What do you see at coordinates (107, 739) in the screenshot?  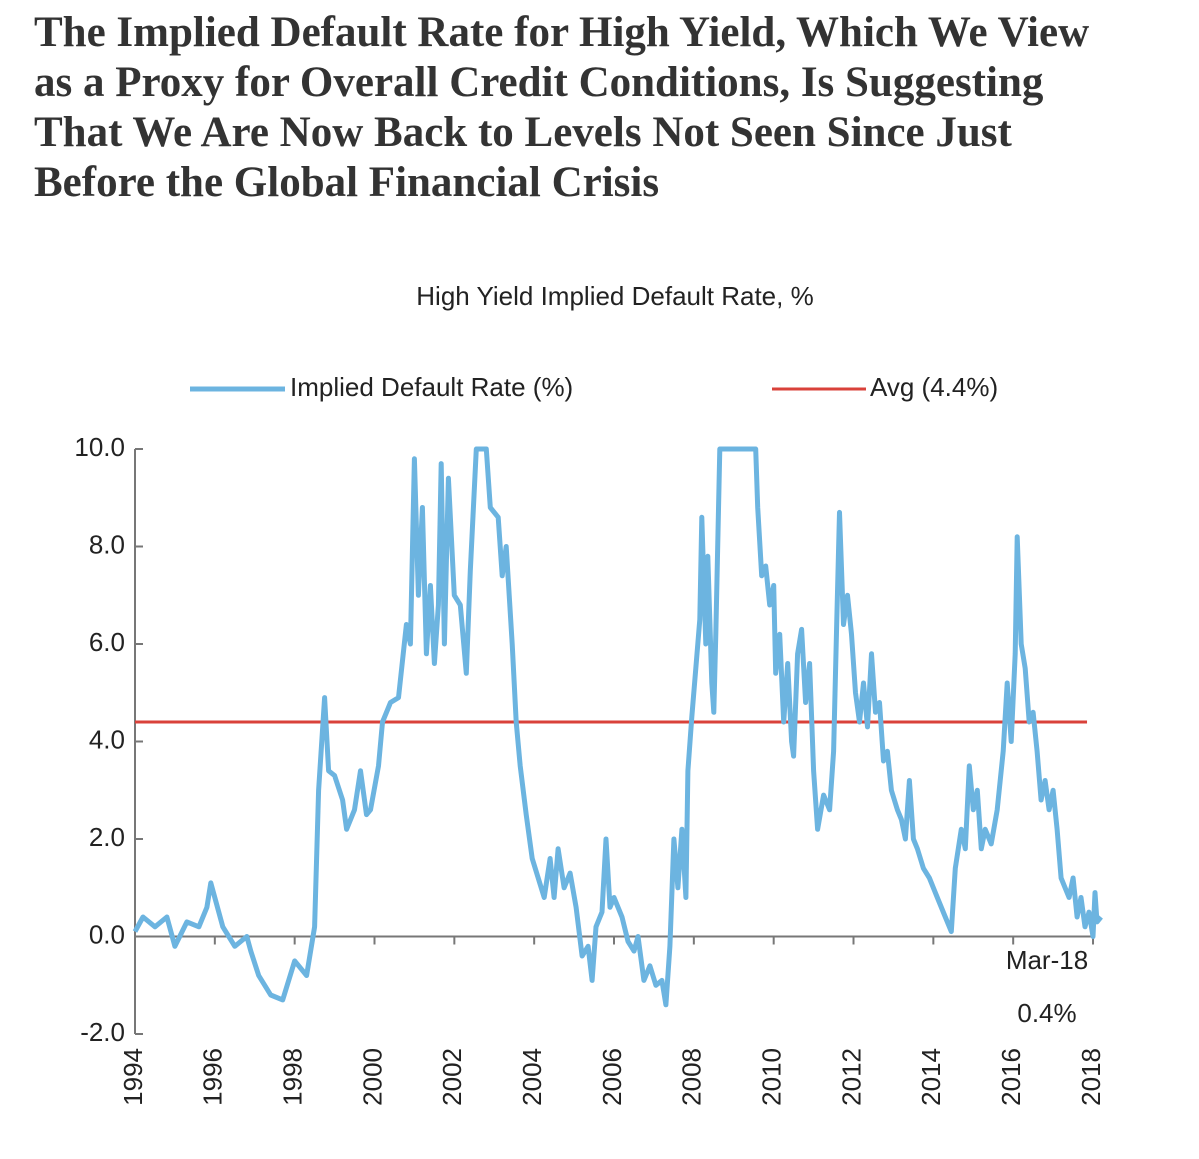 I see `y-tick-label: 4.0` at bounding box center [107, 739].